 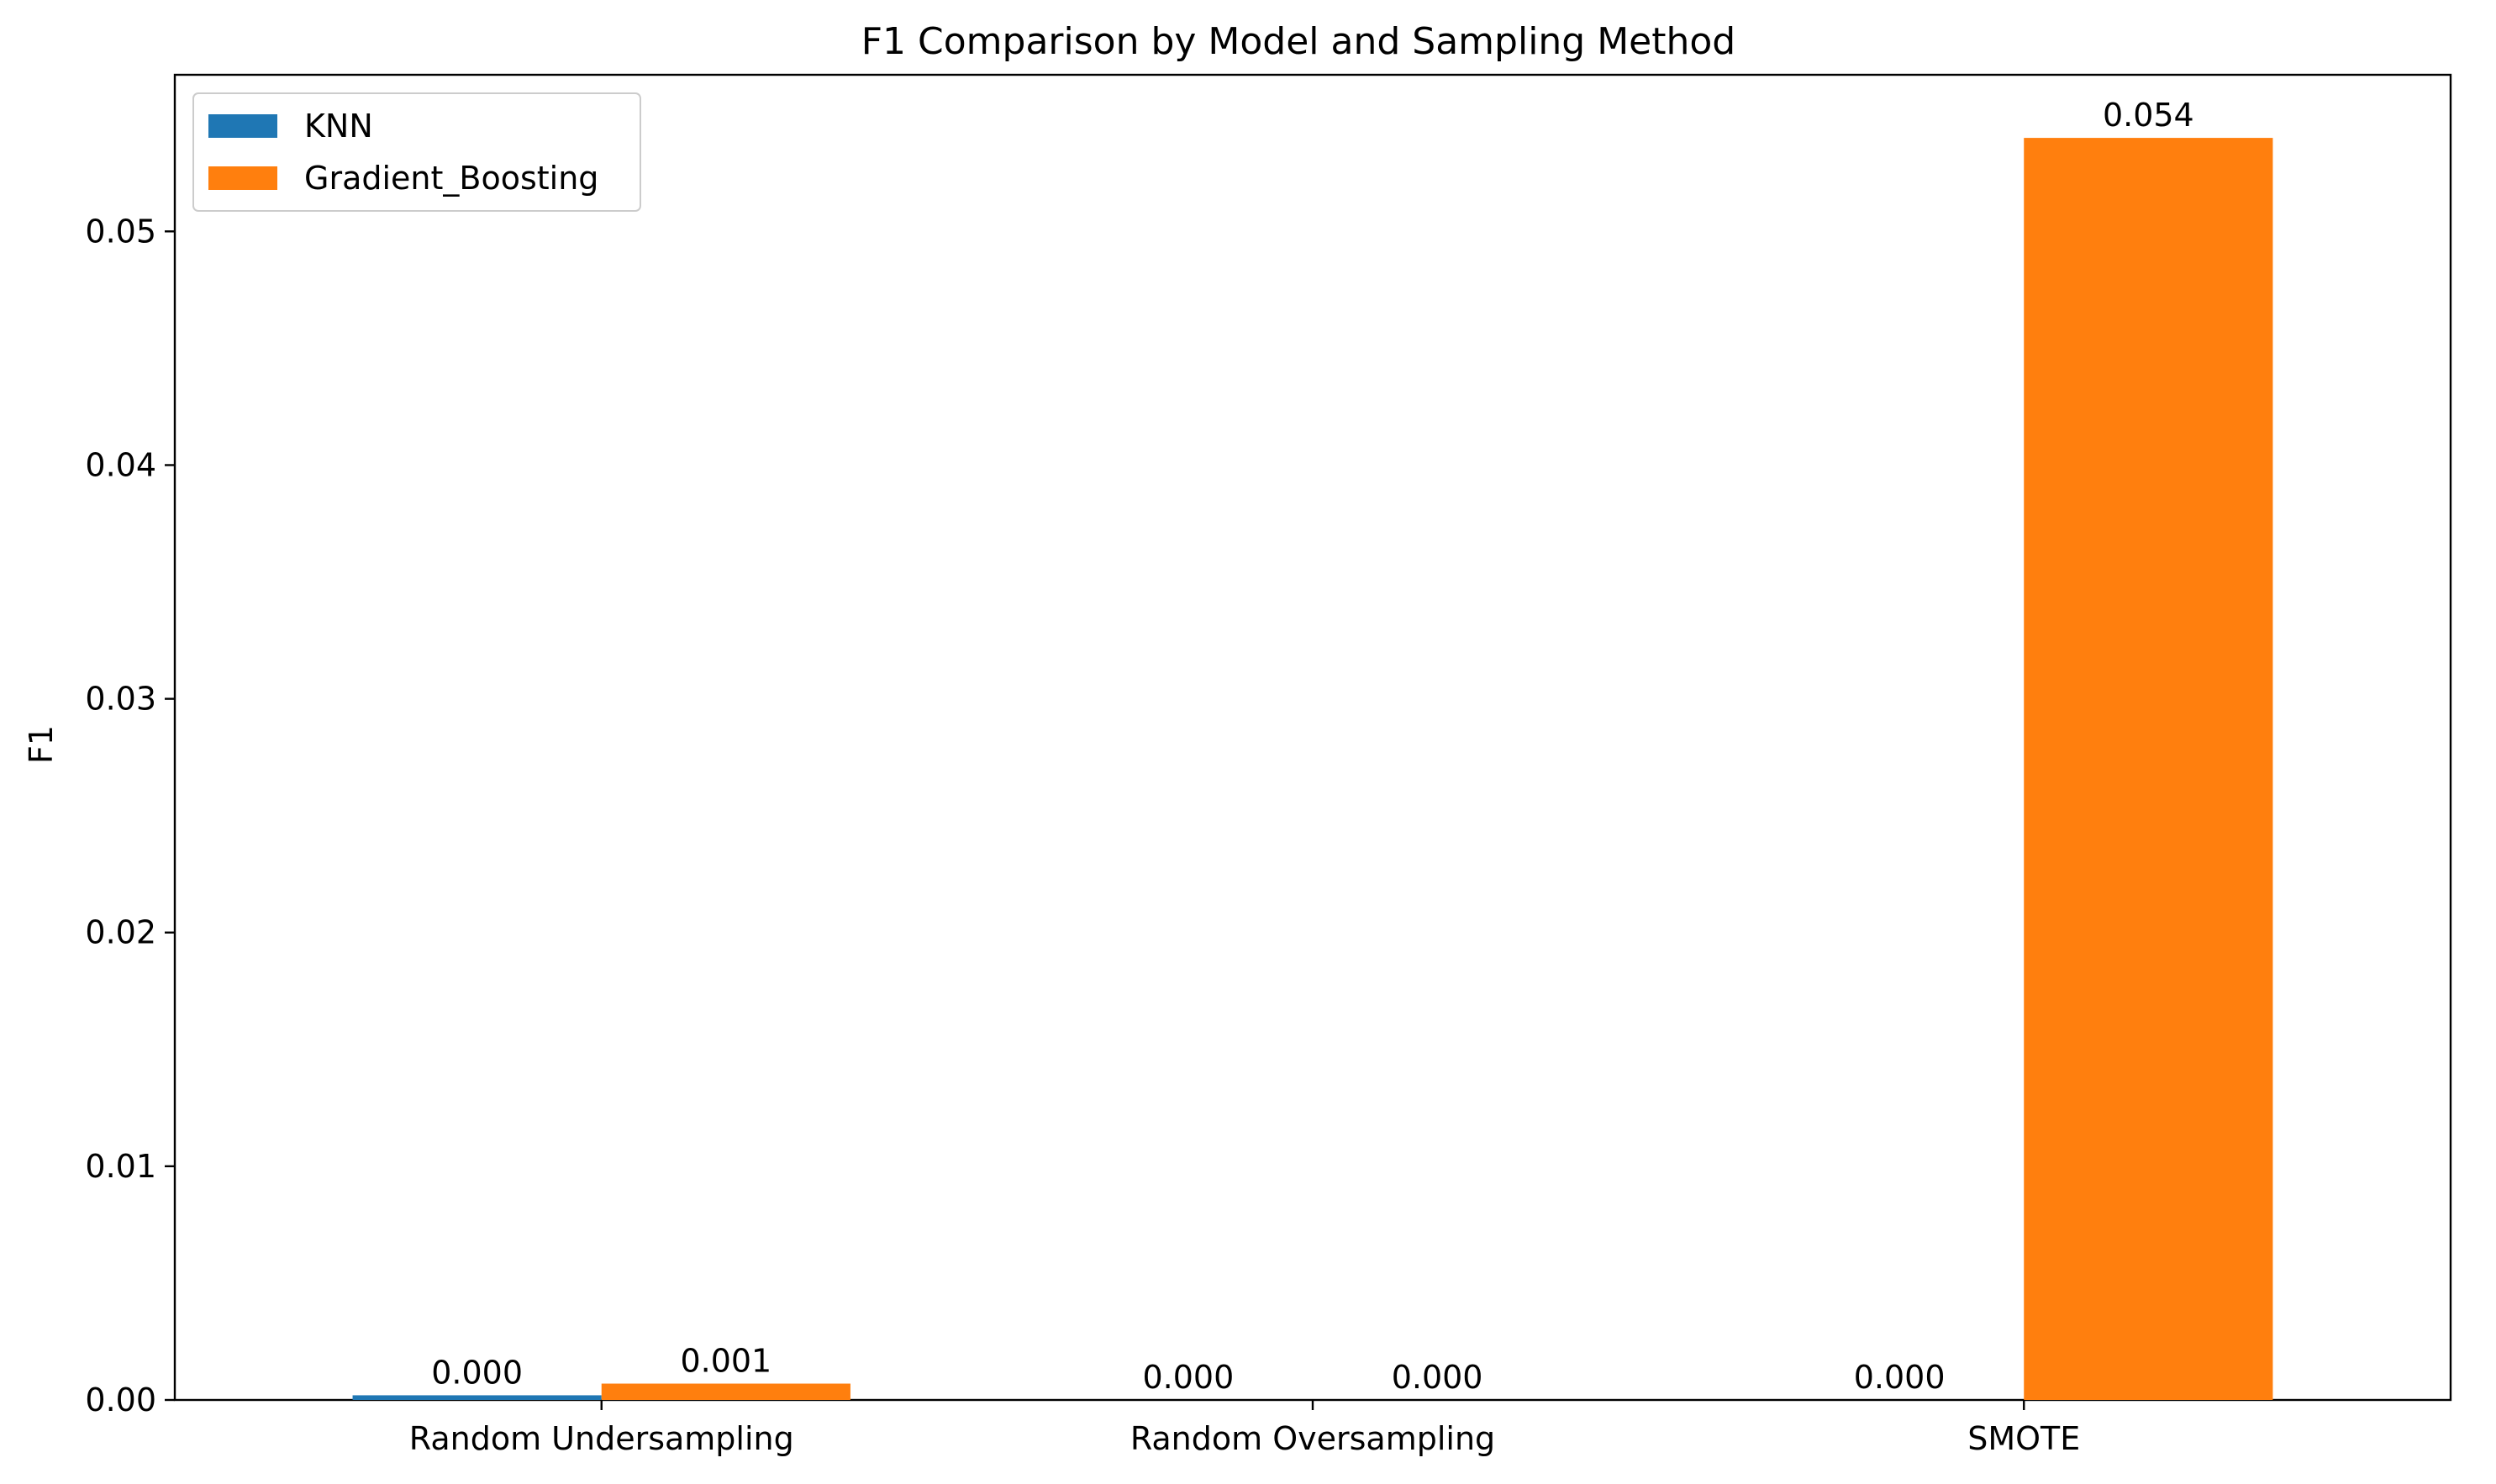 What do you see at coordinates (2024, 1438) in the screenshot?
I see `x-tick-label: SMOTE` at bounding box center [2024, 1438].